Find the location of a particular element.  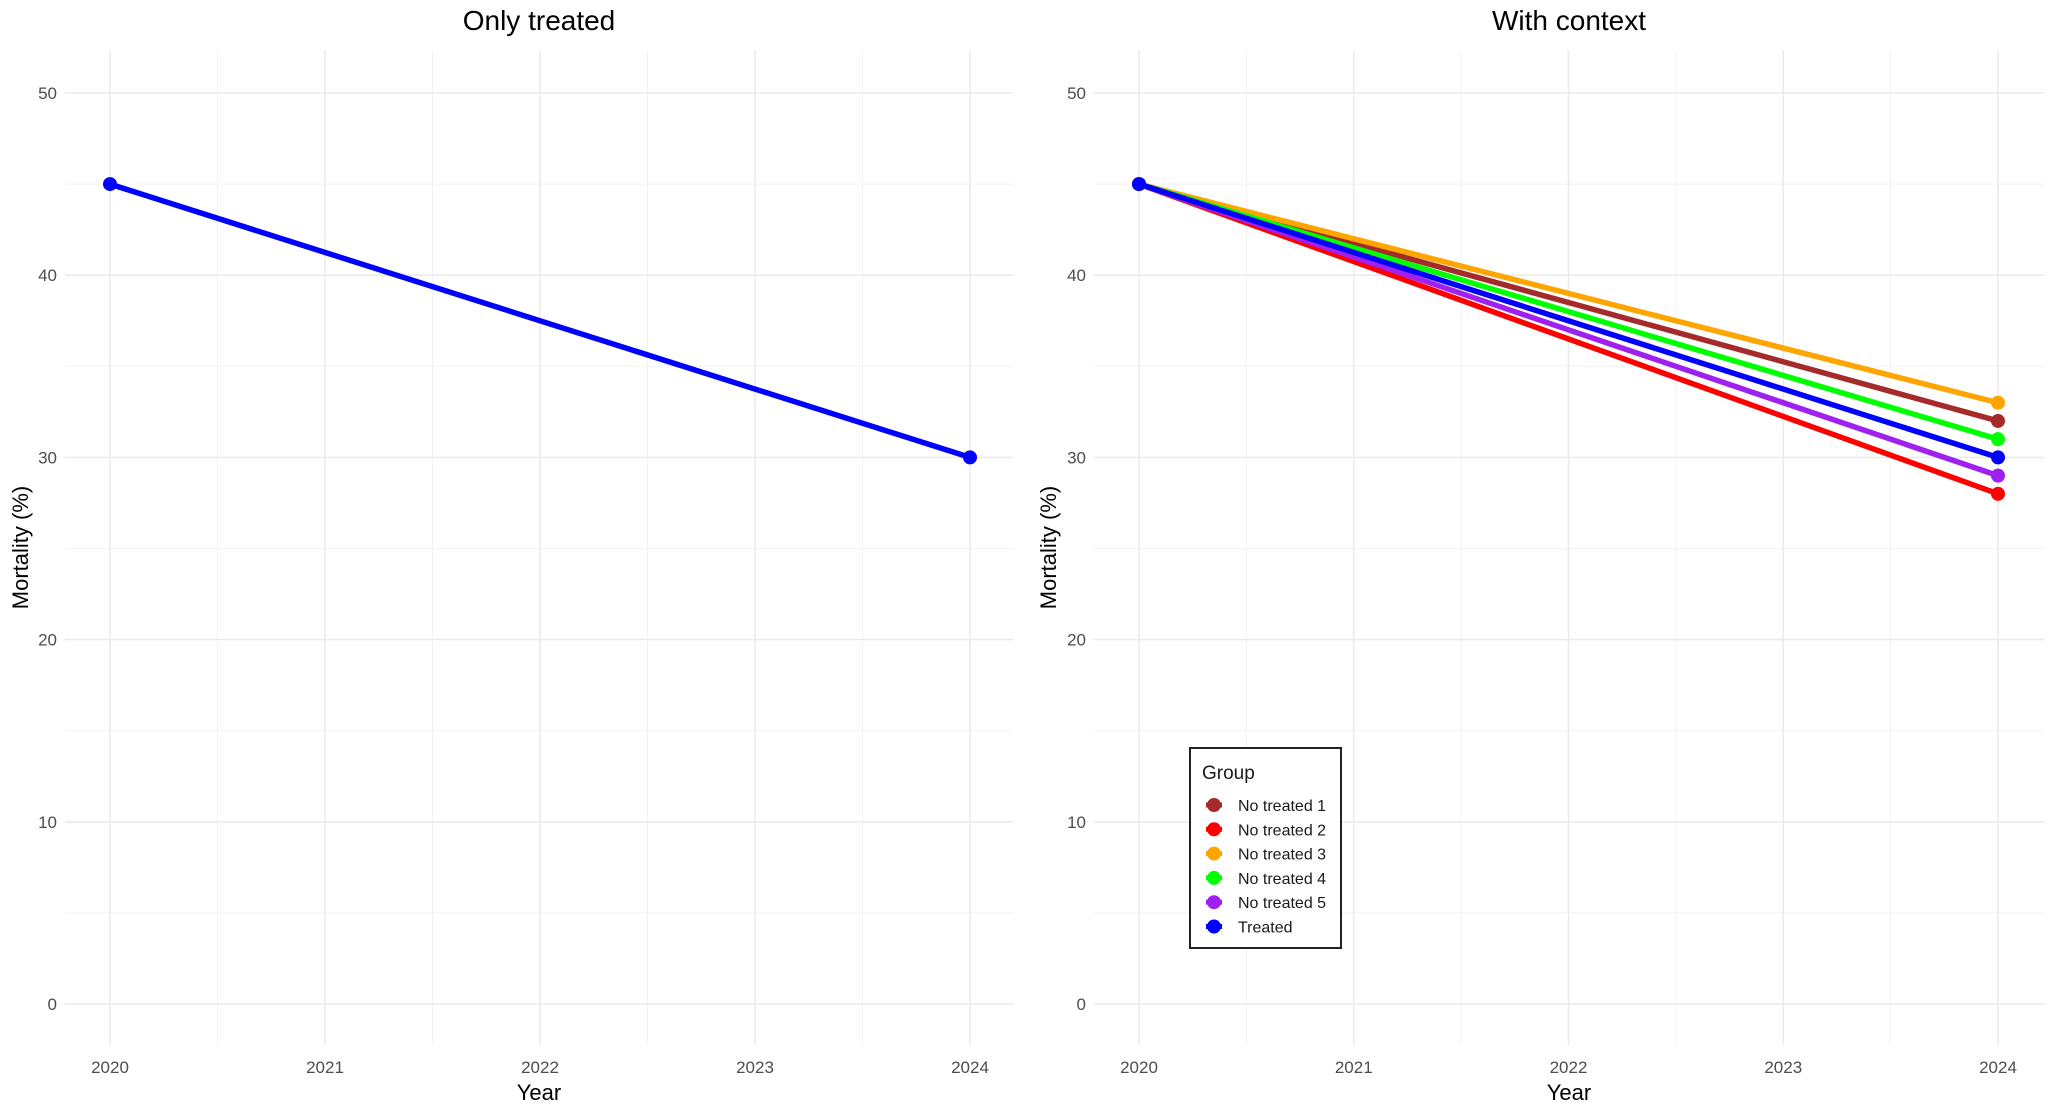

legend-label: No treated 2 is located at coordinates (1282, 830).